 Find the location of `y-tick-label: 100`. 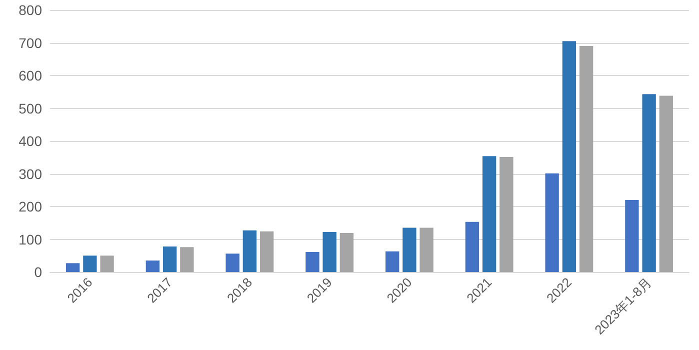

y-tick-label: 100 is located at coordinates (30, 239).